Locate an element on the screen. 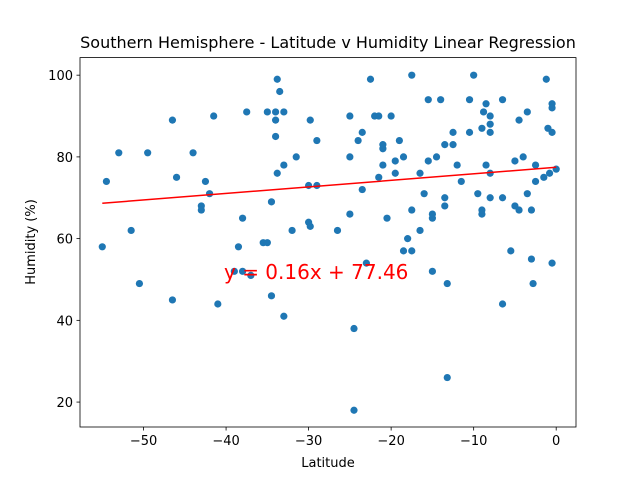 The width and height of the screenshot is (640, 480). annotation: y = 0.16x + 77.46 is located at coordinates (316, 272).